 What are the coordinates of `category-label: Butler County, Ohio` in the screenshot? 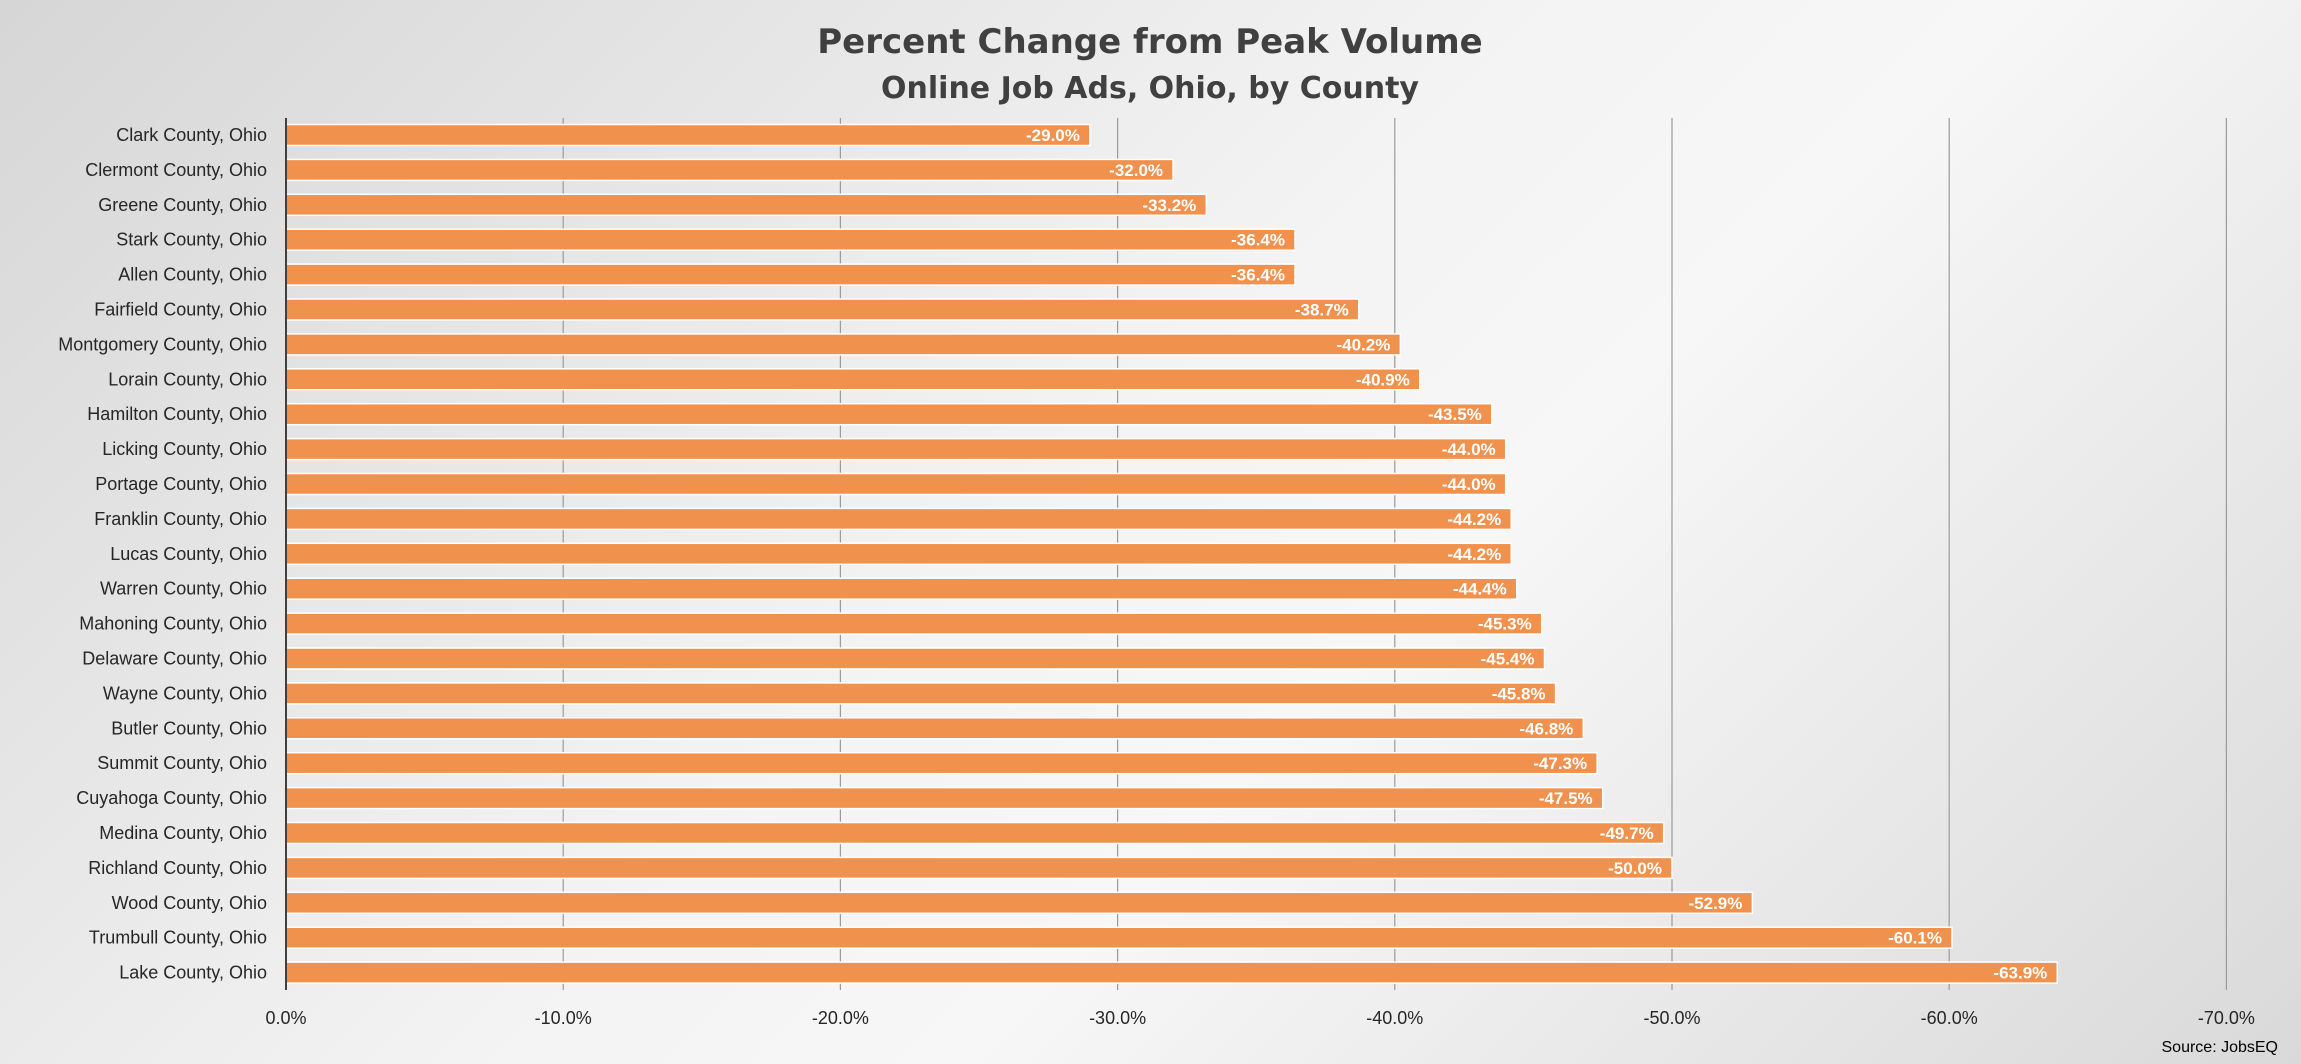 It's located at (189, 728).